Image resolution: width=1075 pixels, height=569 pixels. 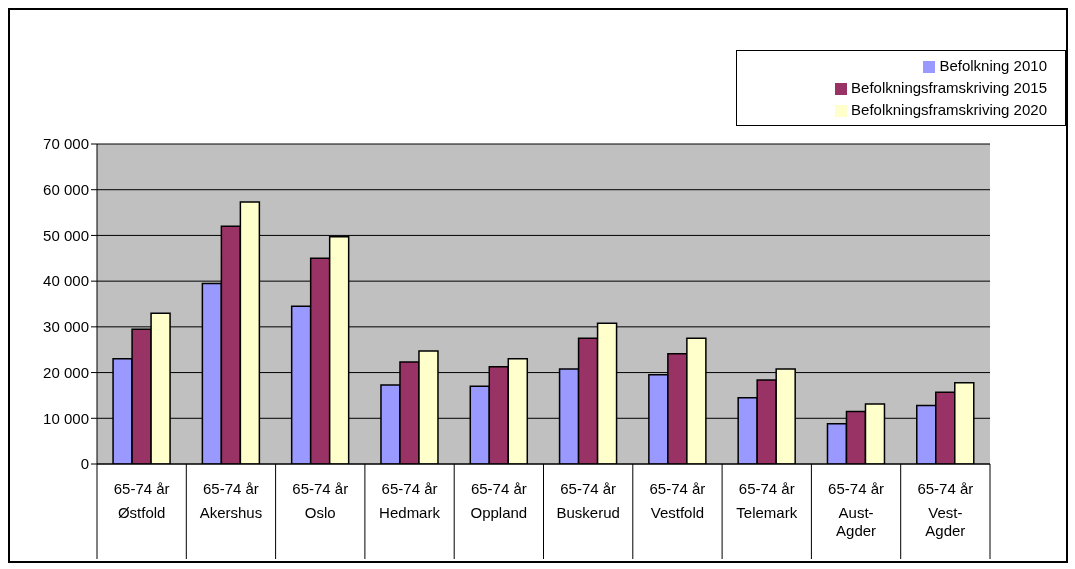 I want to click on y-tick-label: 70 000, so click(x=66, y=144).